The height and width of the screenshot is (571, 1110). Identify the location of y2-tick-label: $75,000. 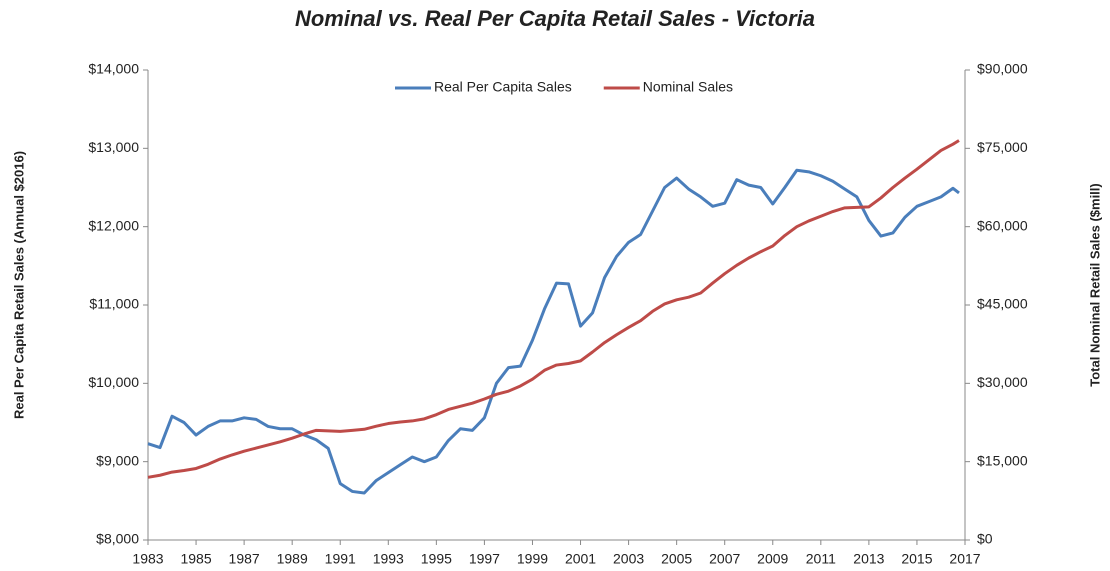
(1002, 147).